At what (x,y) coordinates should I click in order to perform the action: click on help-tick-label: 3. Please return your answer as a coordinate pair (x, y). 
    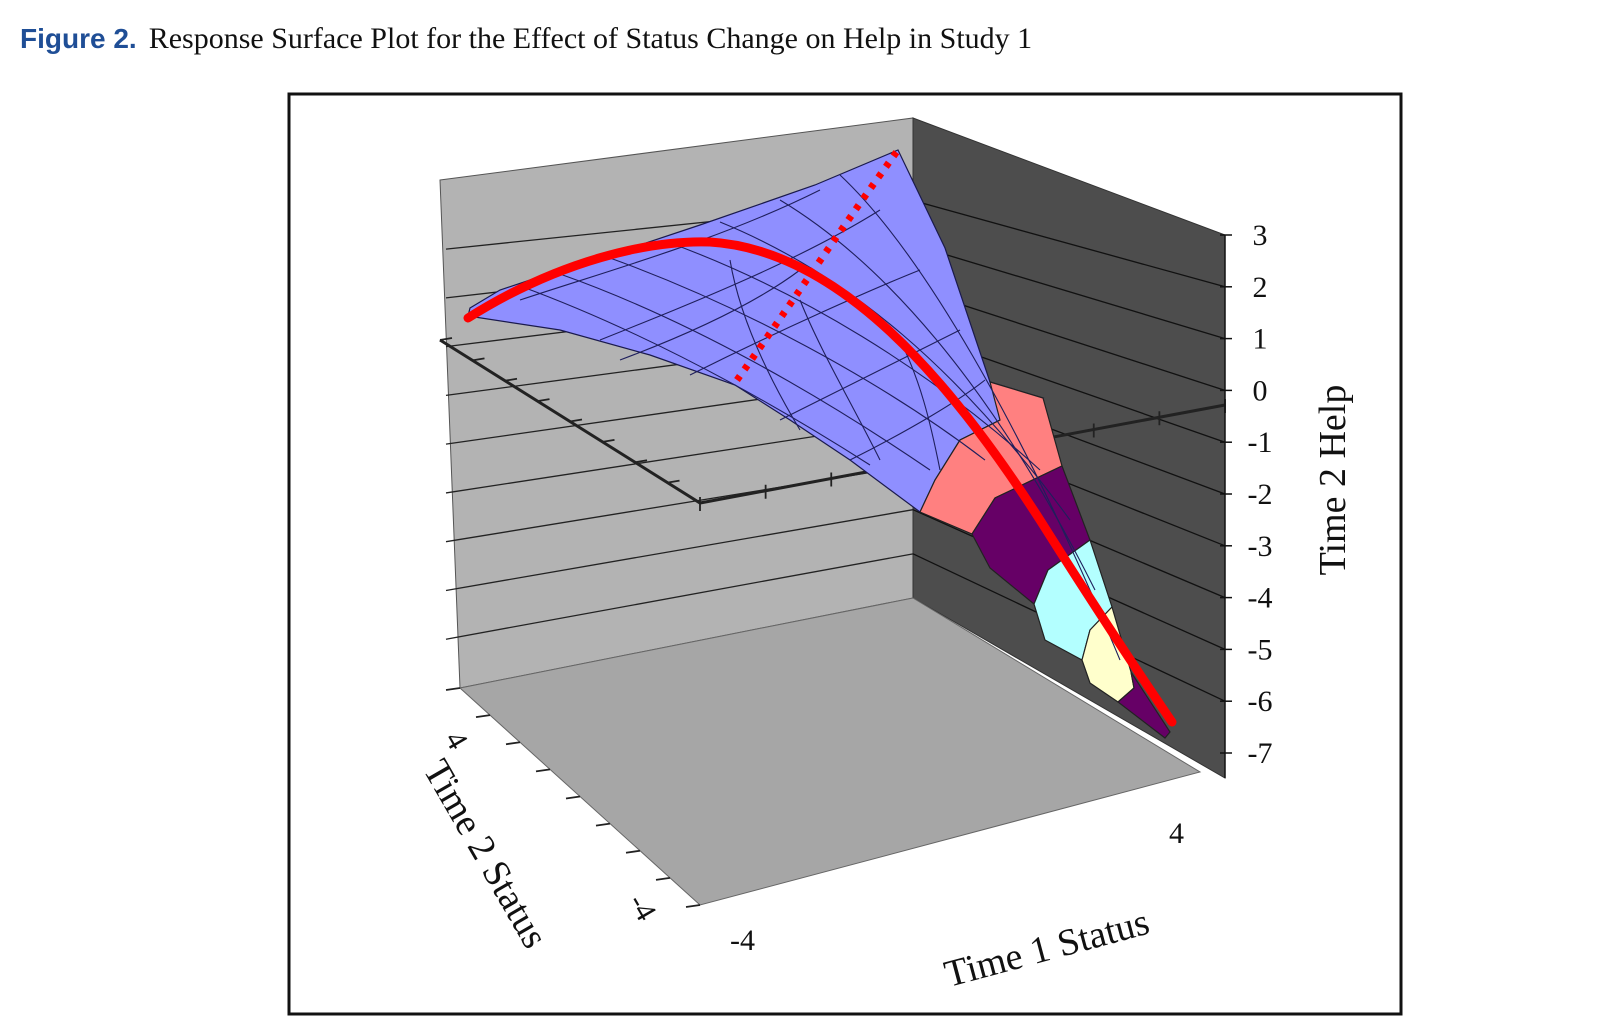
    Looking at the image, I should click on (1260, 235).